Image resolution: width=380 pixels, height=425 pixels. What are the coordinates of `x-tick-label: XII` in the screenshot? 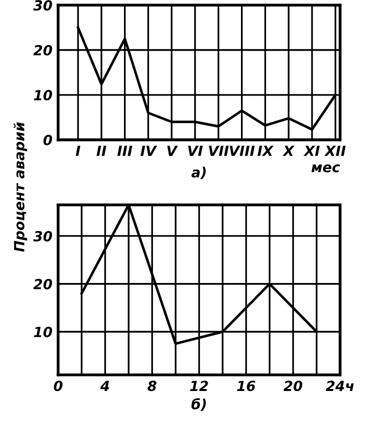 It's located at (335, 151).